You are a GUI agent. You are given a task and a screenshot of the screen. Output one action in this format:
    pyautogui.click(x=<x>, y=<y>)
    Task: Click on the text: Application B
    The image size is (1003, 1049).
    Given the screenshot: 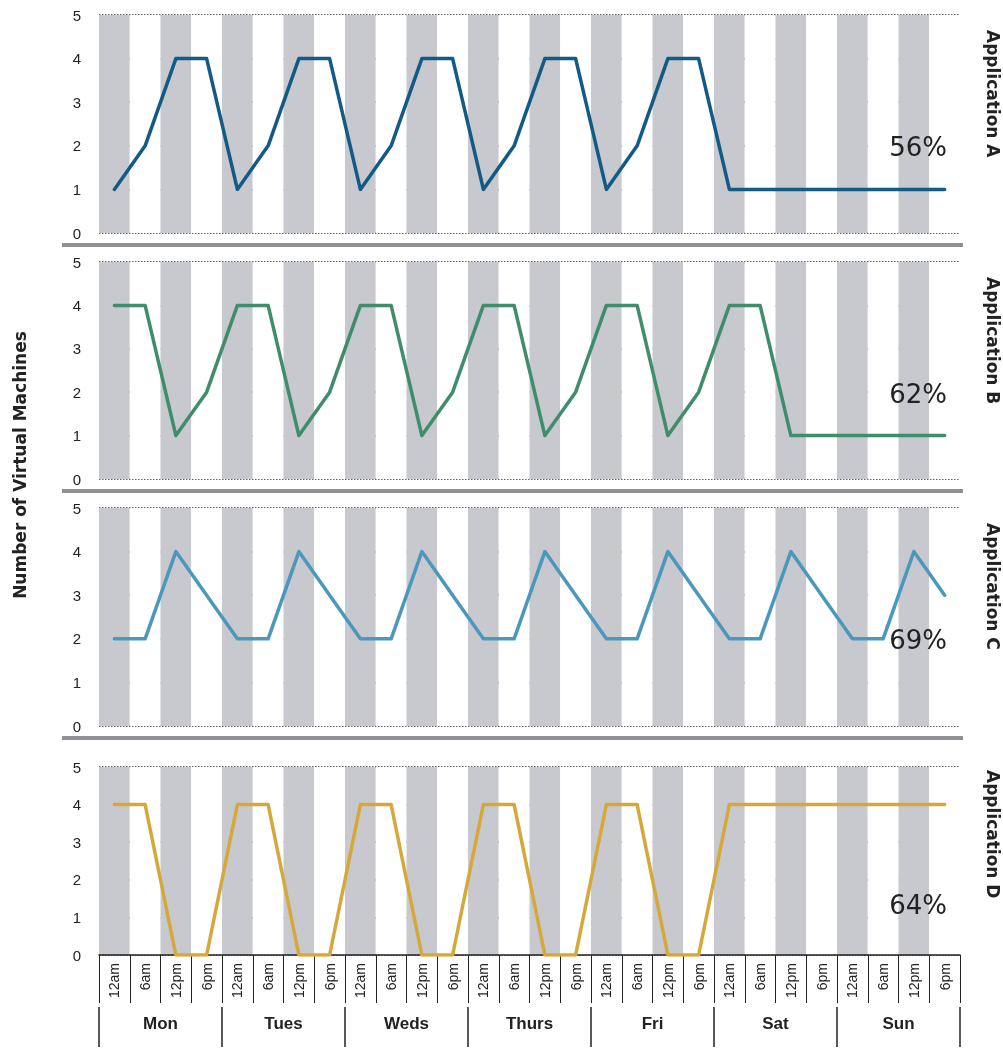 What is the action you would take?
    pyautogui.click(x=992, y=341)
    